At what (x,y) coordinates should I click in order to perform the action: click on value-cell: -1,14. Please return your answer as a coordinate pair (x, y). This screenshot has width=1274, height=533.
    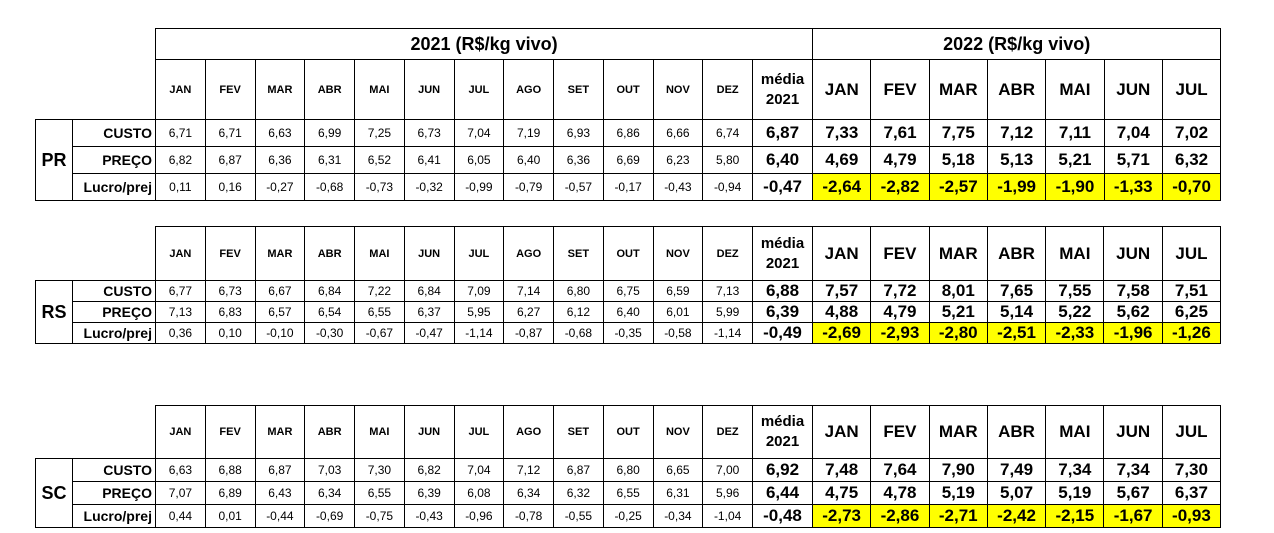
    Looking at the image, I should click on (479, 333).